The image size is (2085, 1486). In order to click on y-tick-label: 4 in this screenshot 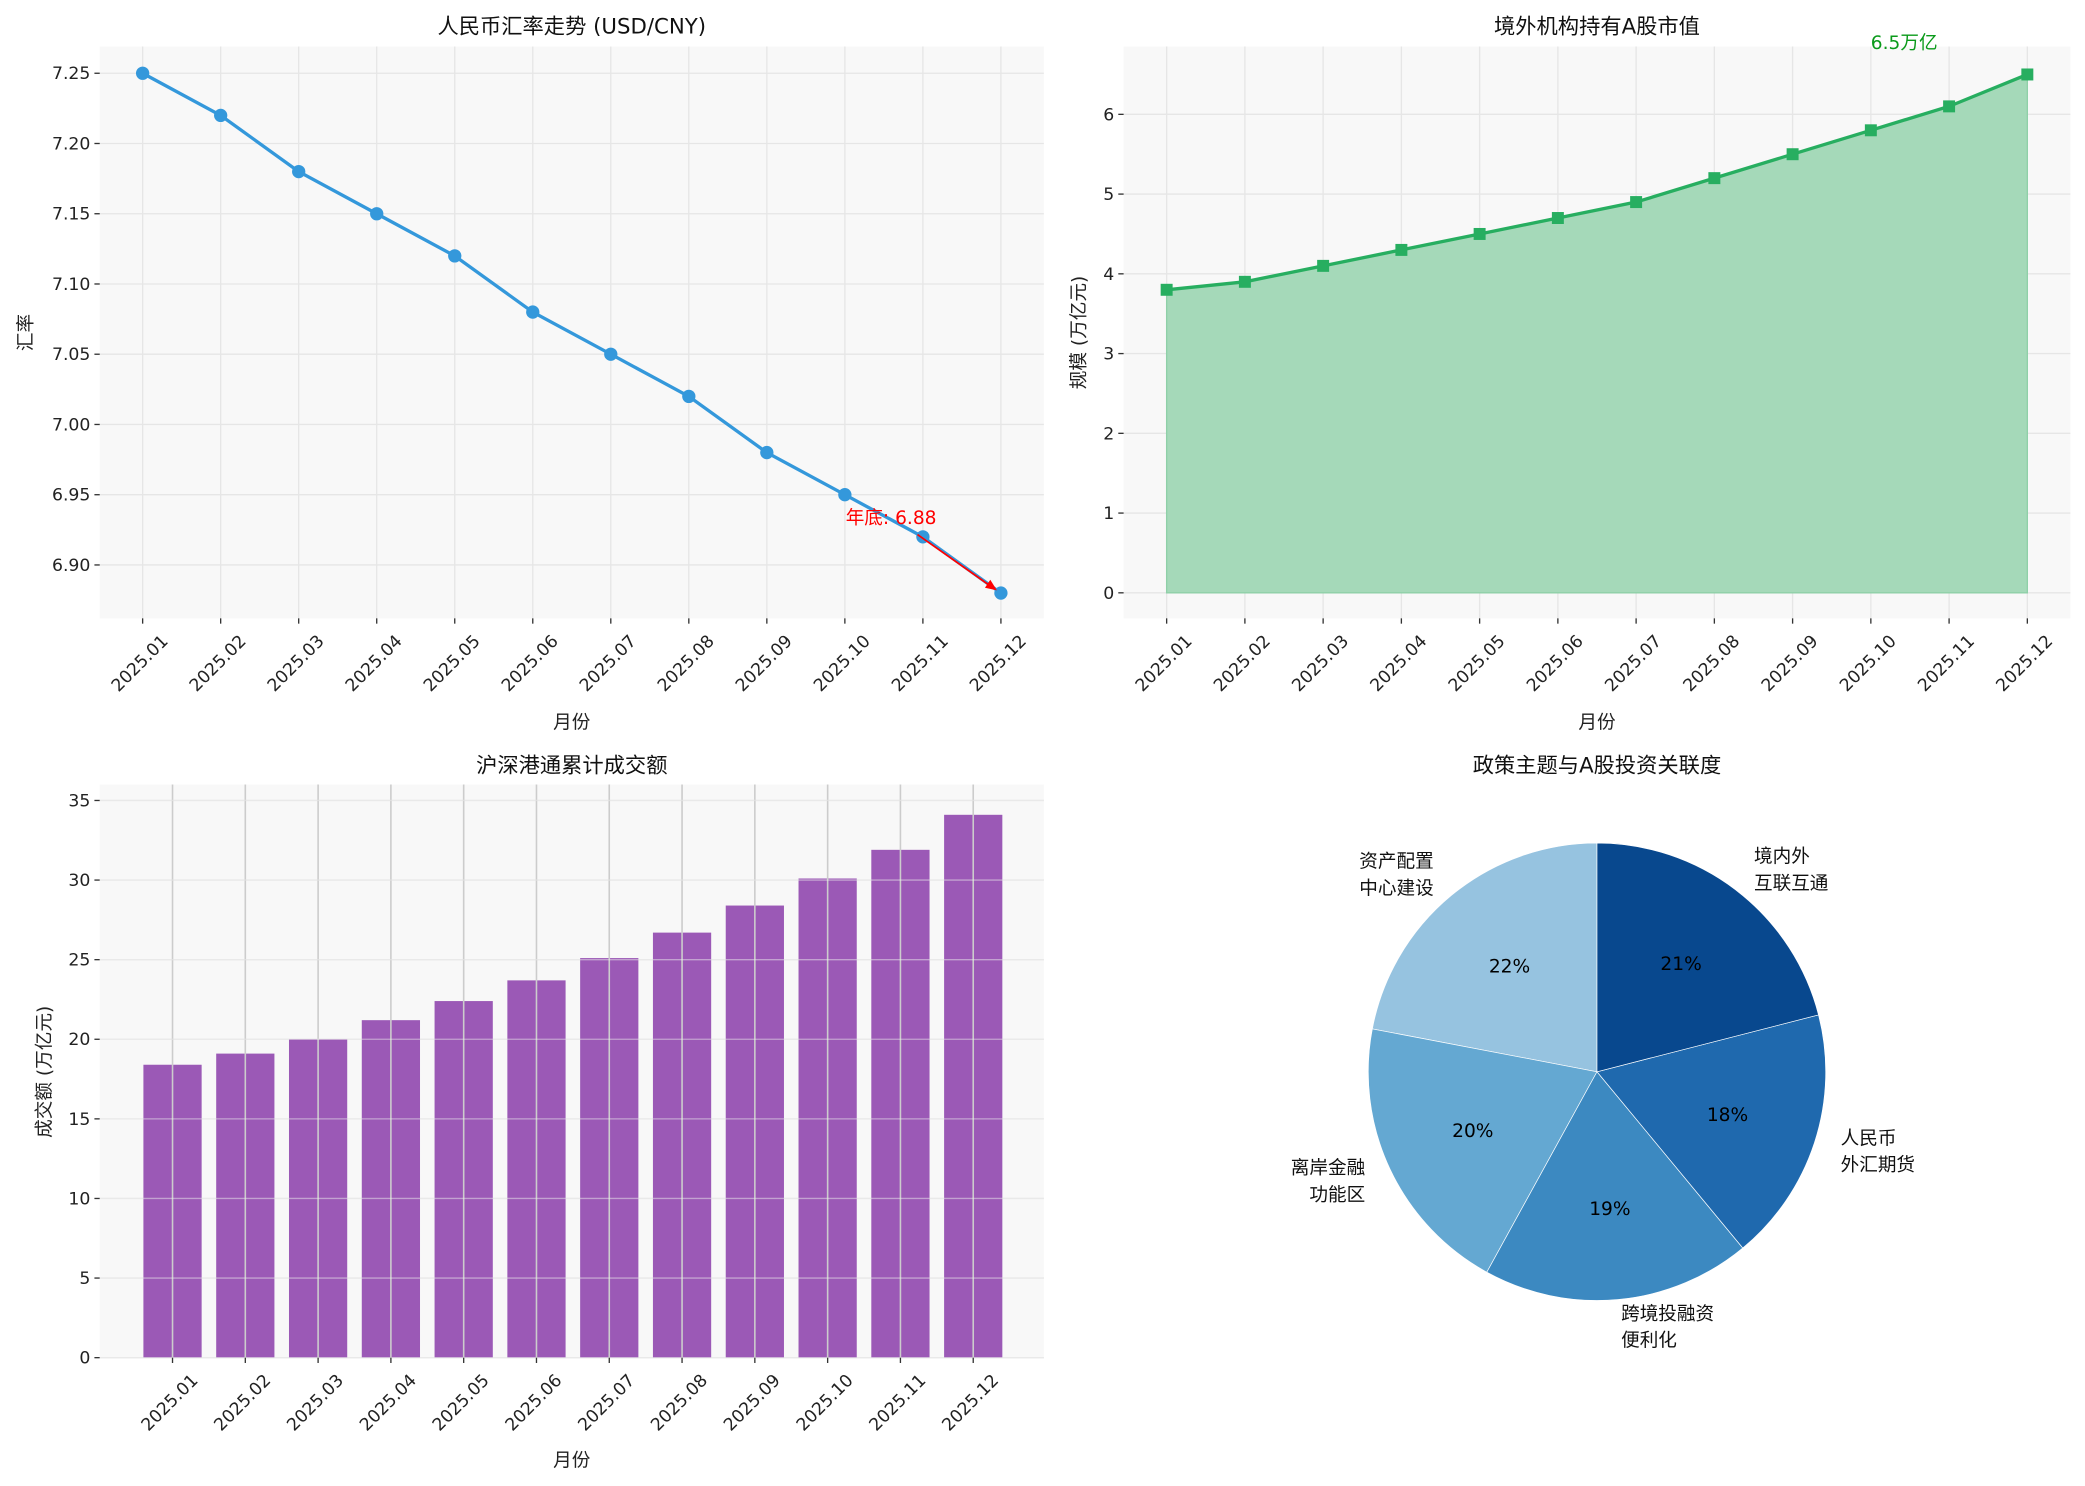, I will do `click(1108, 275)`.